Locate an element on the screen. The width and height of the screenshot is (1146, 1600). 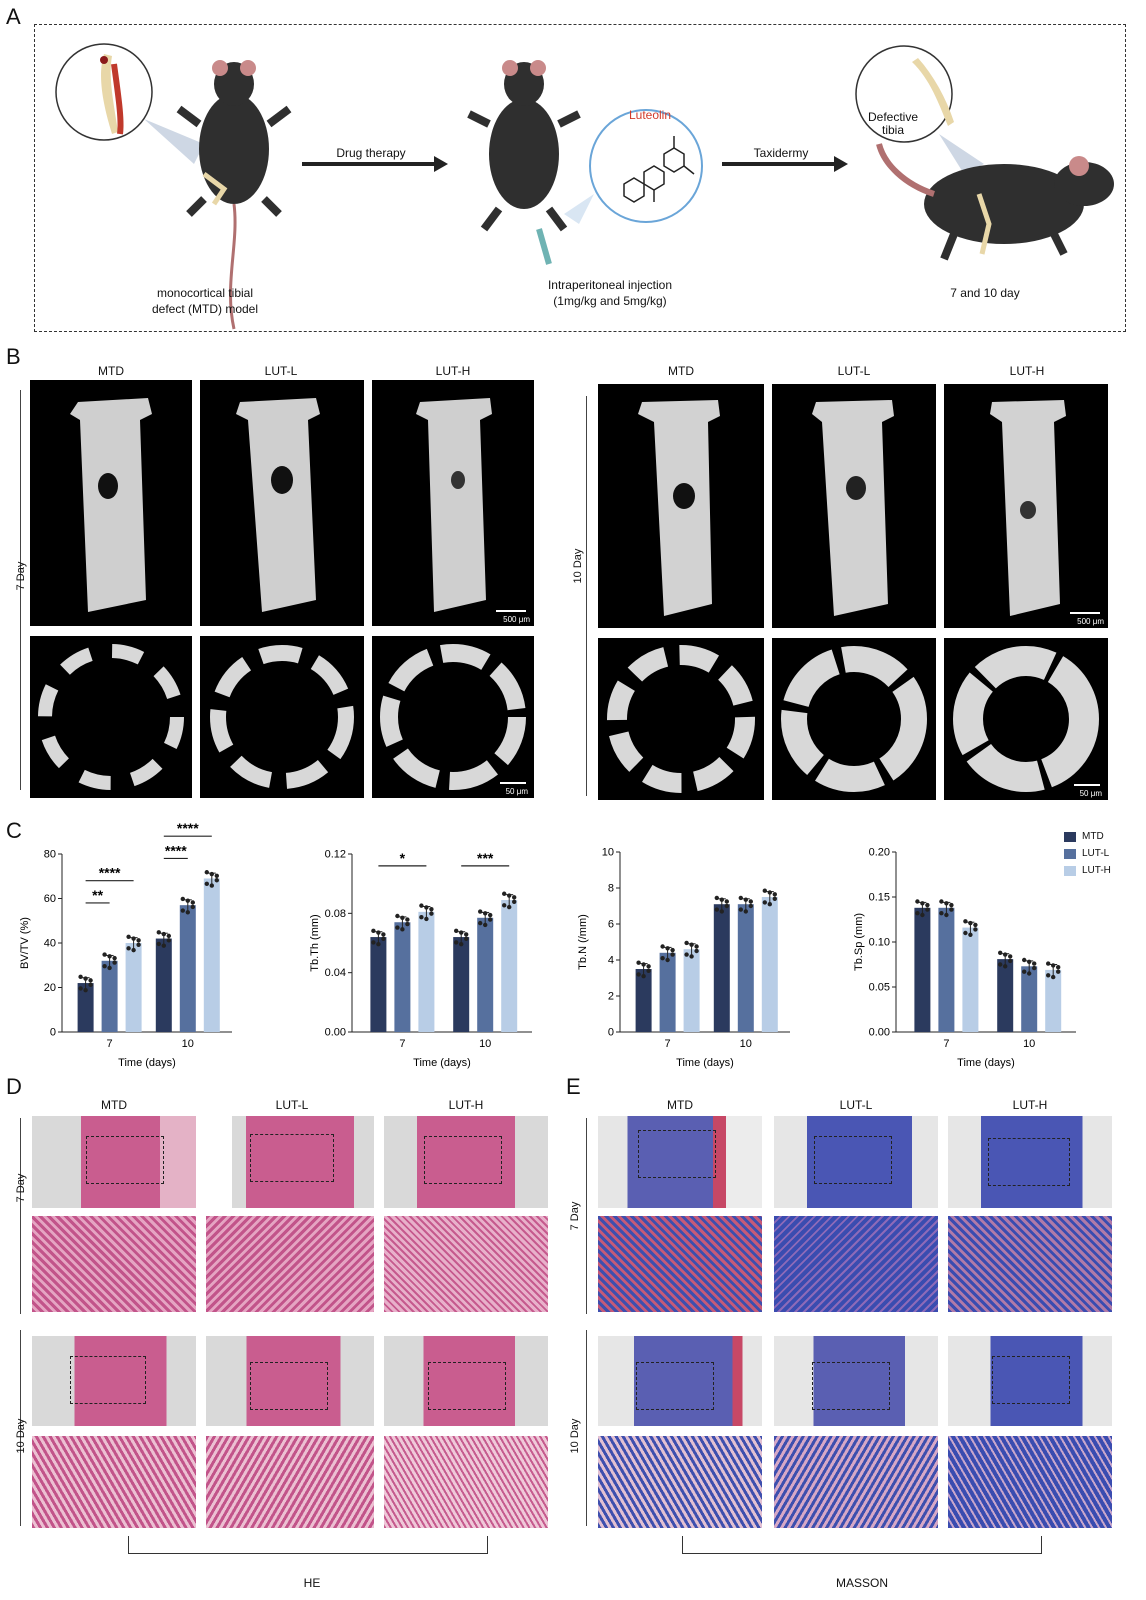
masson-bracket is located at coordinates (862, 1545).